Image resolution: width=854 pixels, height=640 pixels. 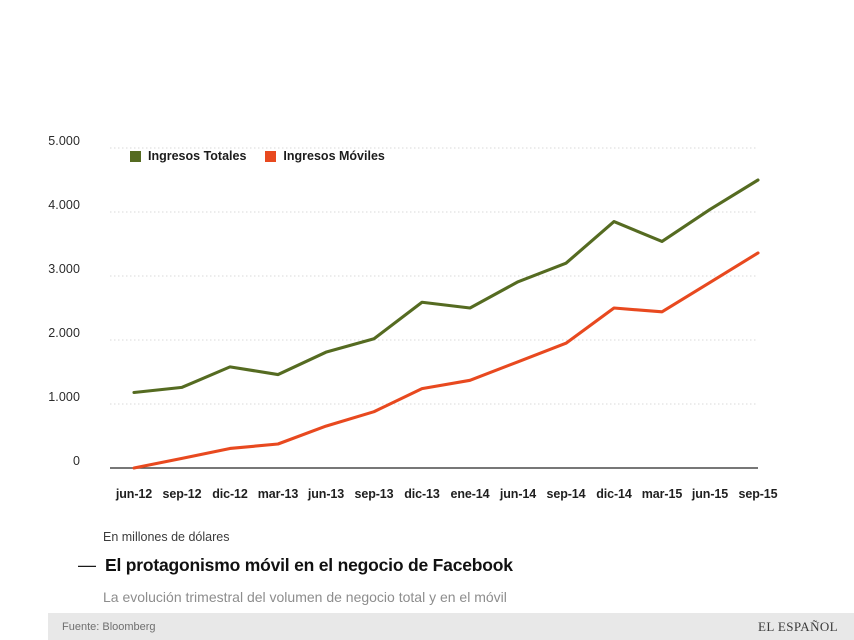 I want to click on x-tick-label: jun-13, so click(x=326, y=494).